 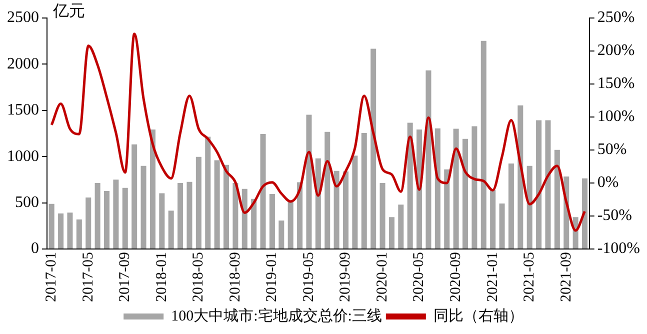 What do you see at coordinates (612, 149) in the screenshot?
I see `y2-tick-label: 50%` at bounding box center [612, 149].